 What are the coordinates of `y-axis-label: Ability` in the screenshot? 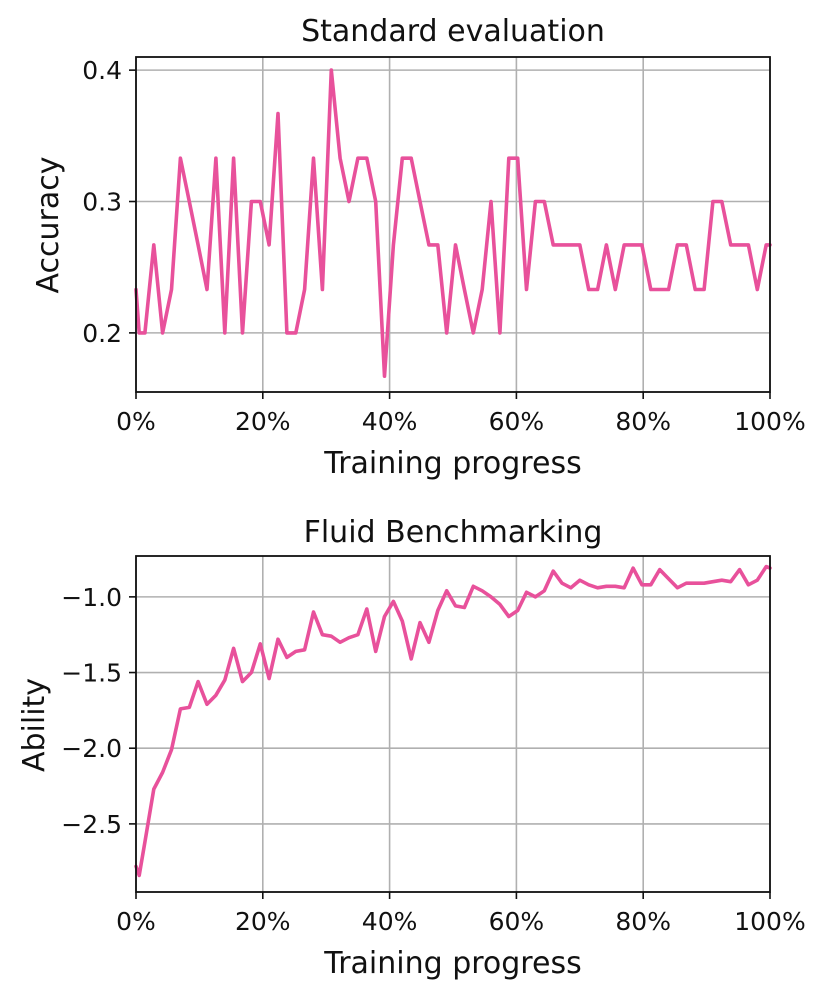 It's located at (34, 725).